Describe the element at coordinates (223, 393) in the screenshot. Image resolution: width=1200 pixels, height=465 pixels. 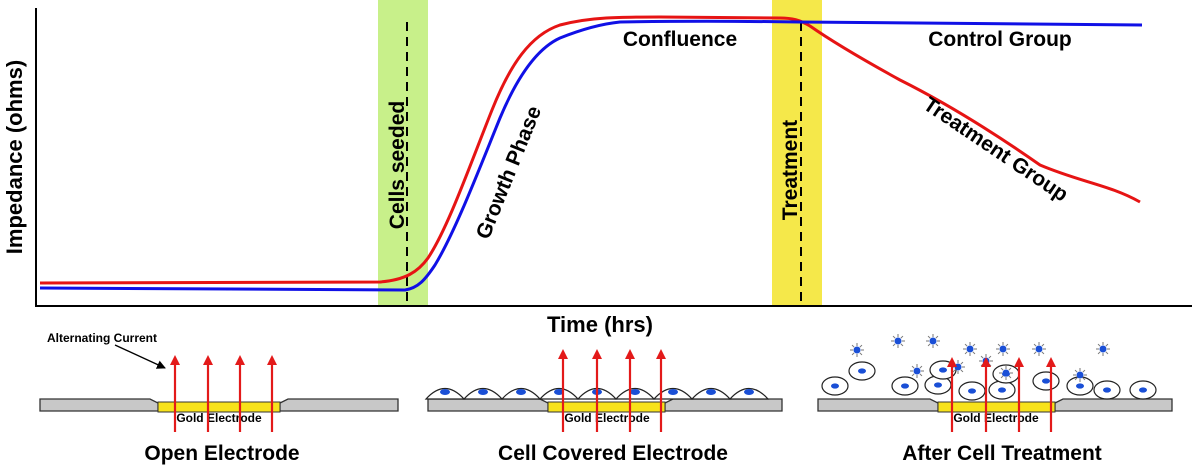
I see `open-current-arrows` at that location.